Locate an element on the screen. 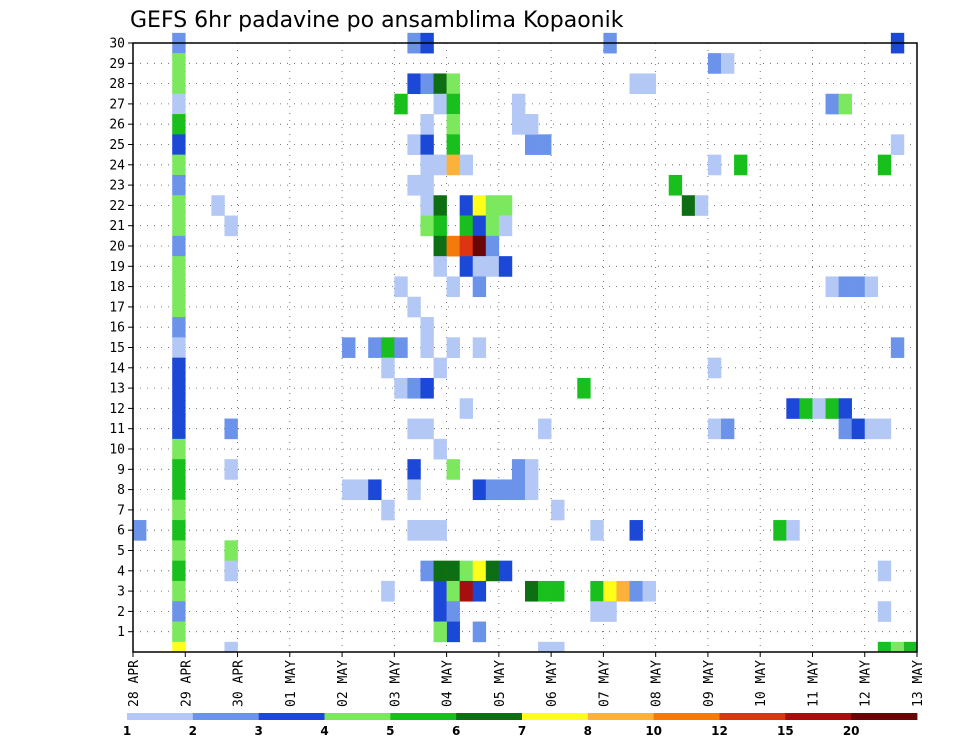 Image resolution: width=960 pixels, height=742 pixels. y-tick-label: 20 is located at coordinates (117, 247).